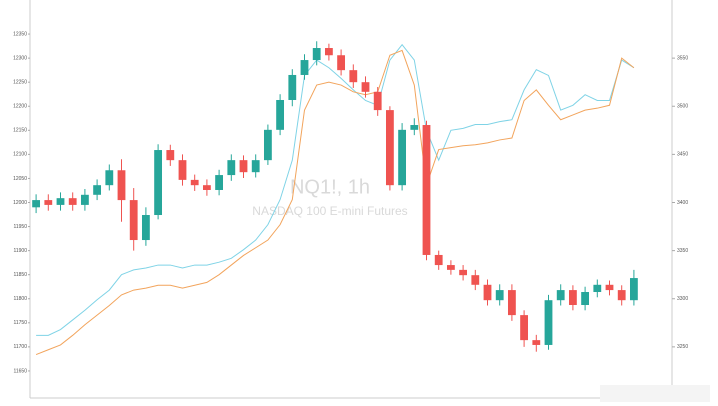 This screenshot has width=718, height=406. I want to click on y2-tick-label: 3300, so click(682, 299).